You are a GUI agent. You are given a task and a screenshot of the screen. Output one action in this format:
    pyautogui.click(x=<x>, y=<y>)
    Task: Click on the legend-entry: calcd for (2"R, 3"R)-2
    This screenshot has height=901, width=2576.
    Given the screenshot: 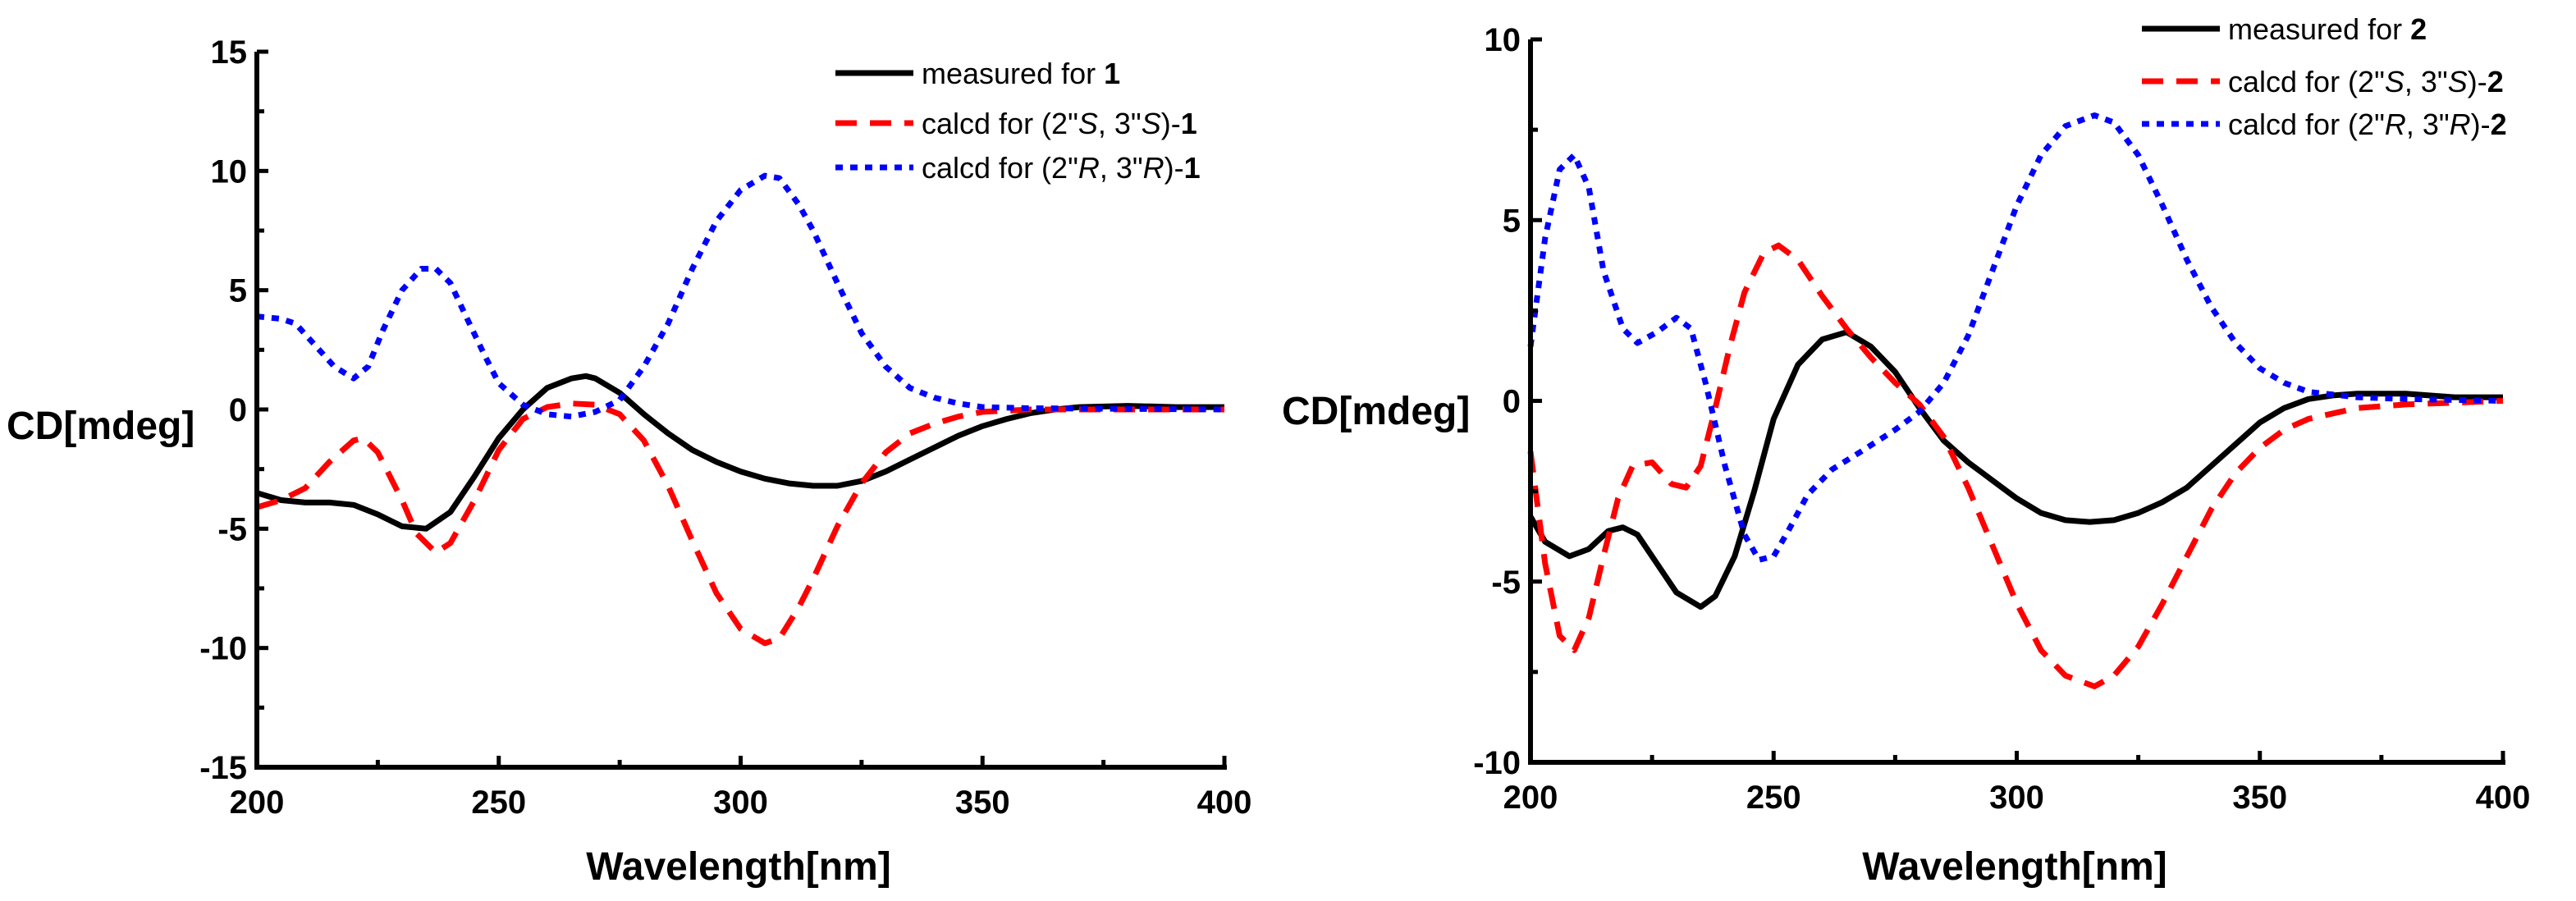 What is the action you would take?
    pyautogui.click(x=2367, y=124)
    